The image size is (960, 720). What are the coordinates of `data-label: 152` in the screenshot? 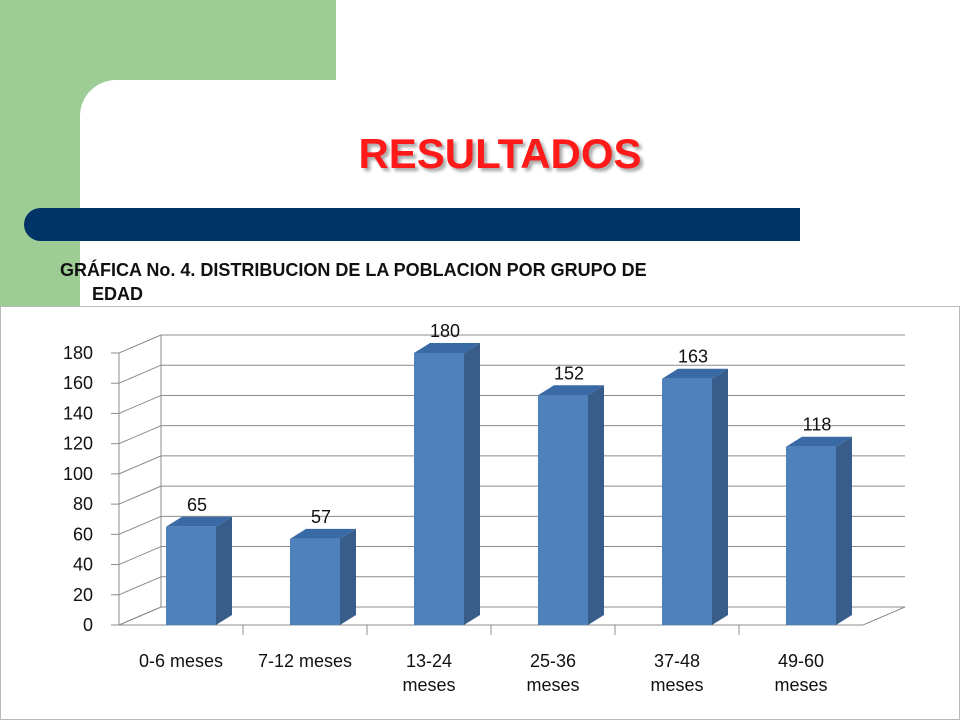 It's located at (569, 373).